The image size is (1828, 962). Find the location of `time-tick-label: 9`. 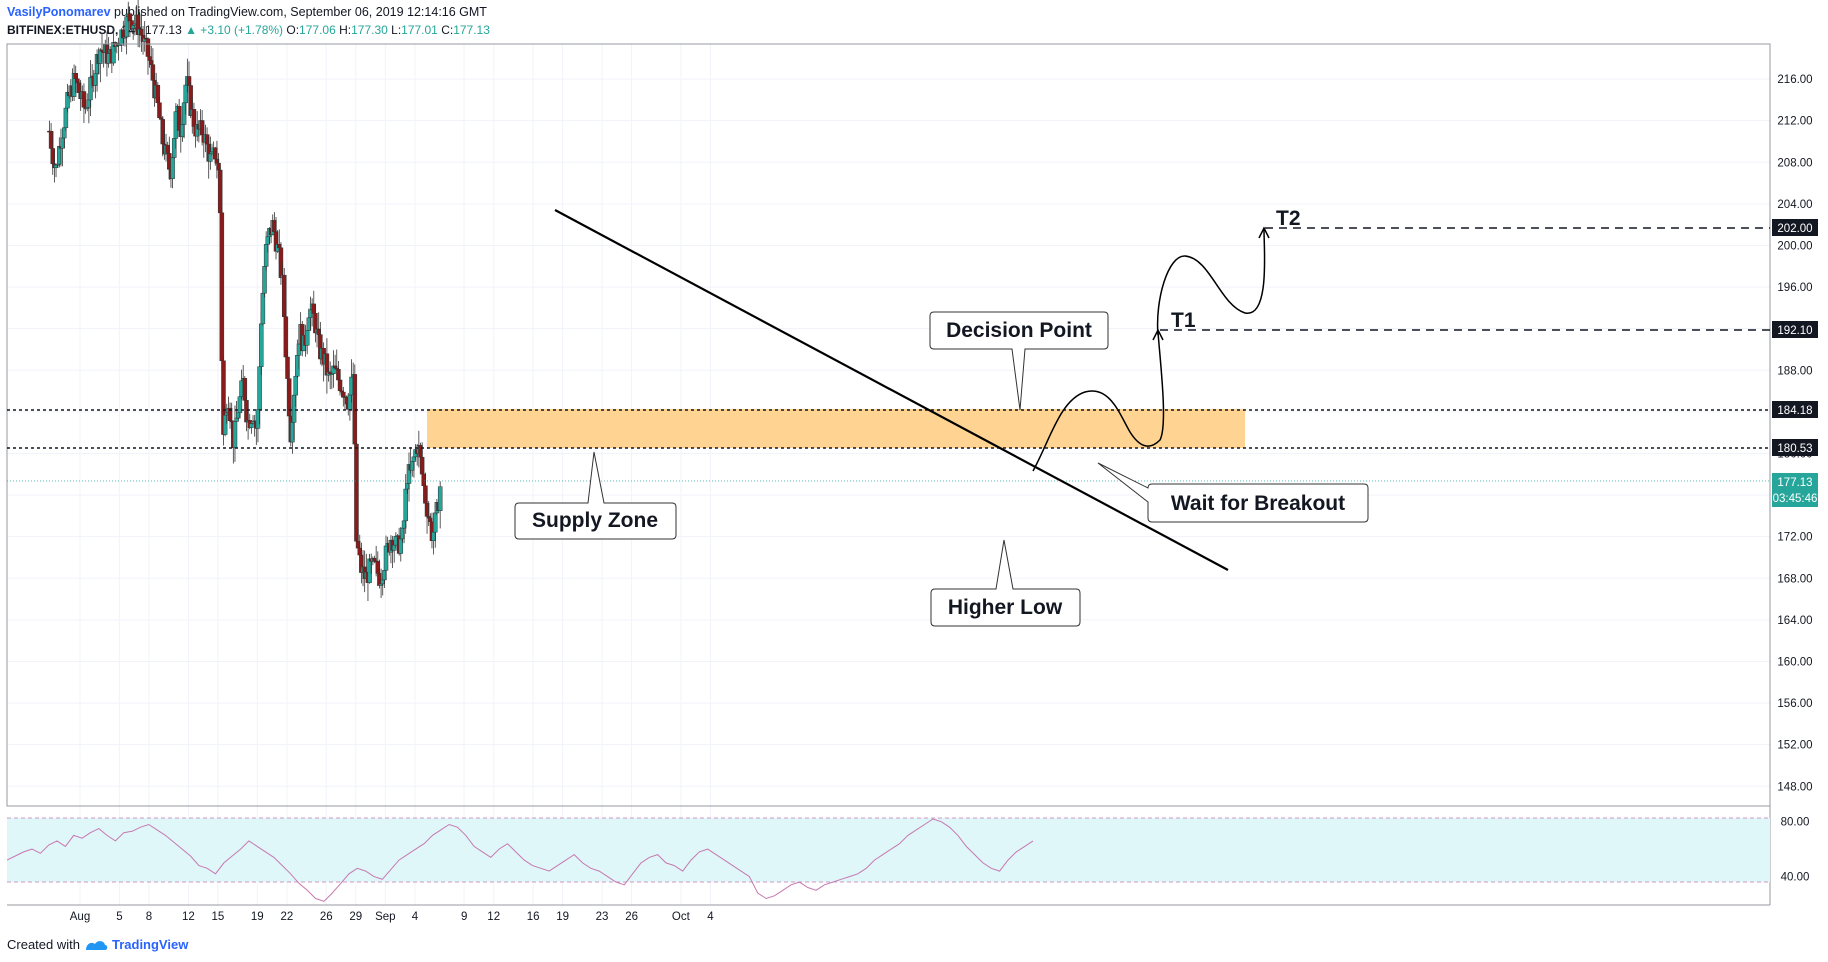

time-tick-label: 9 is located at coordinates (464, 917).